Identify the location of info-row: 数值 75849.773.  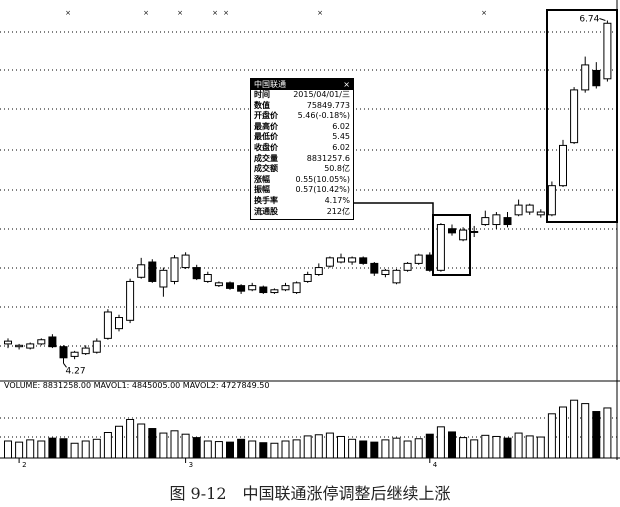
(302, 106).